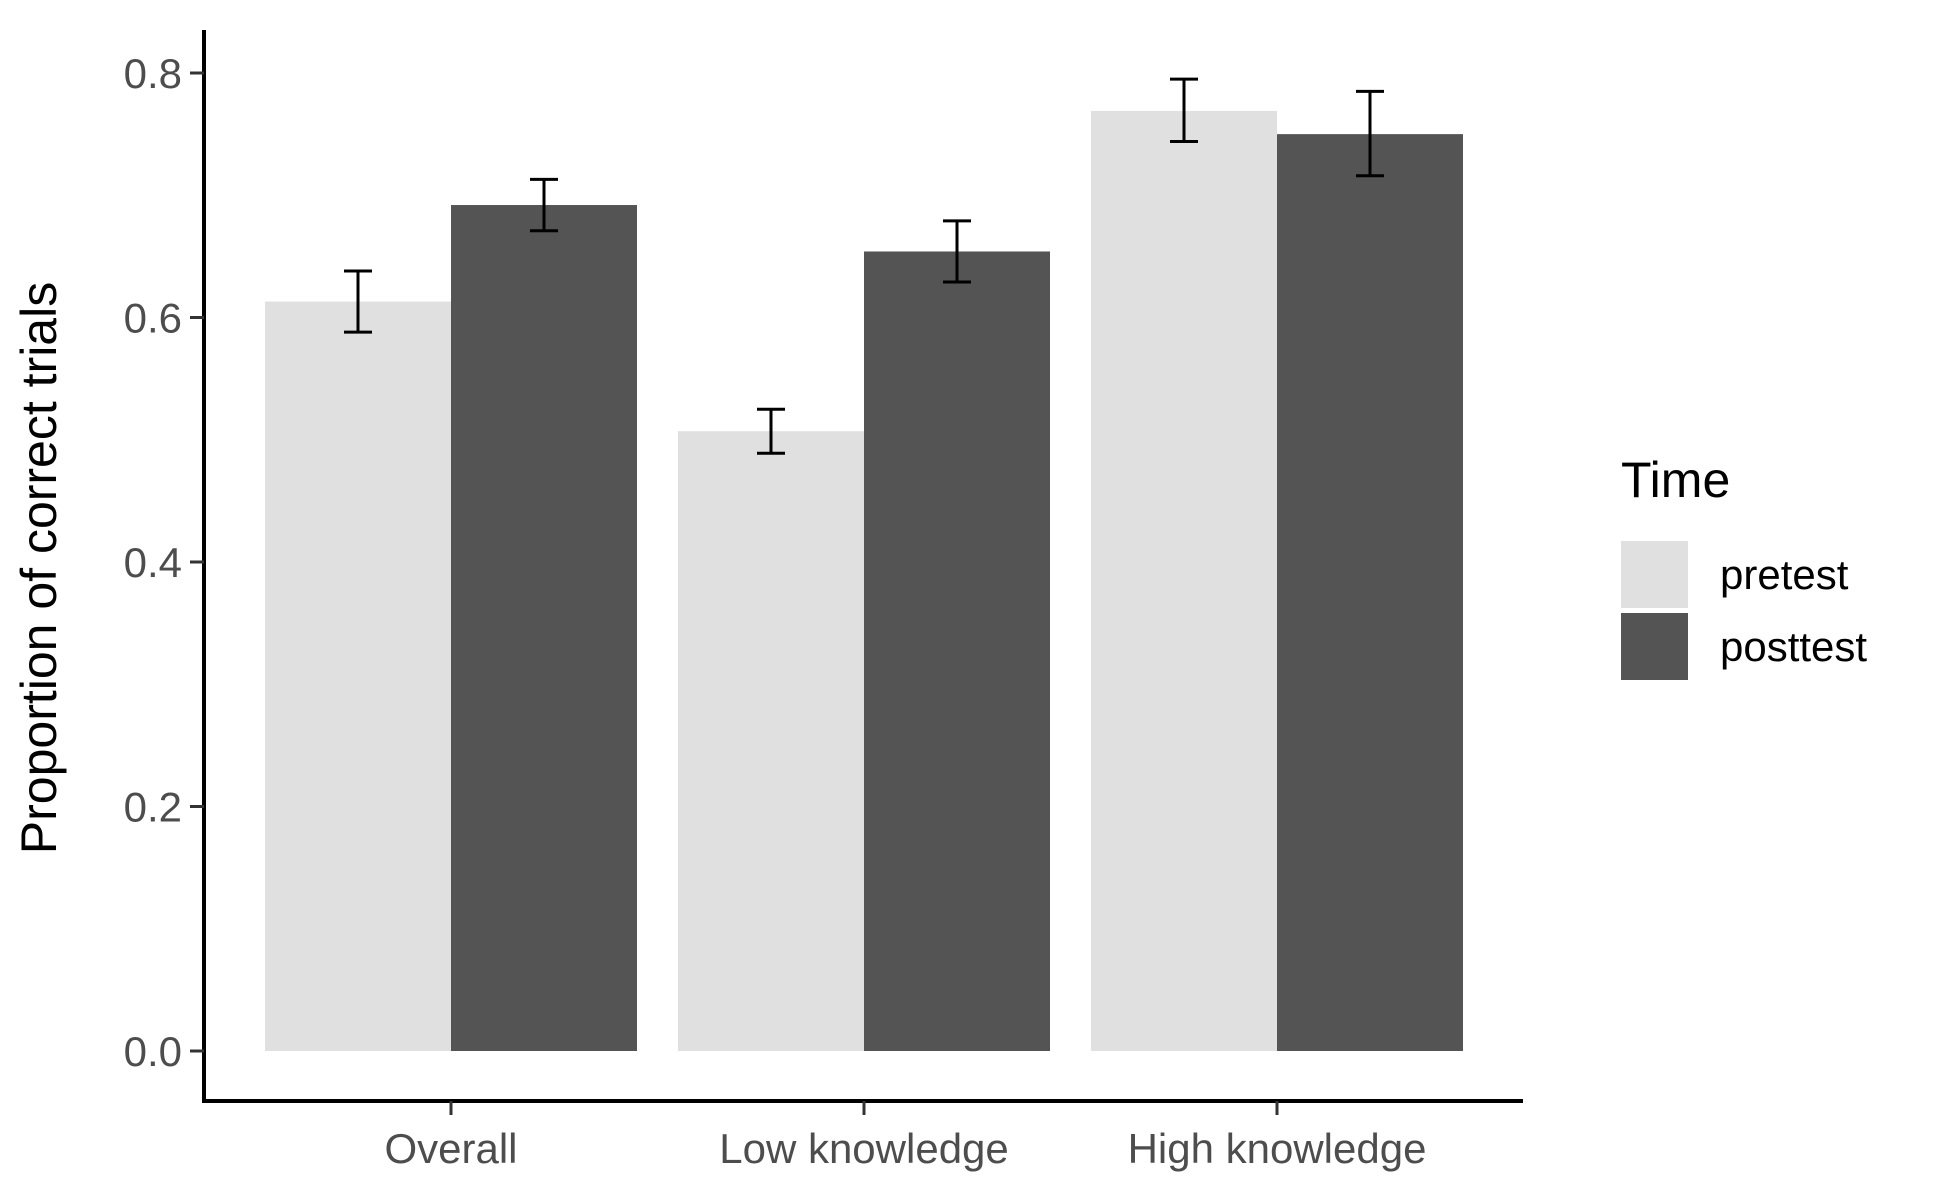 The width and height of the screenshot is (1950, 1200). Describe the element at coordinates (450, 1148) in the screenshot. I see `x-tick-label: Overall` at that location.